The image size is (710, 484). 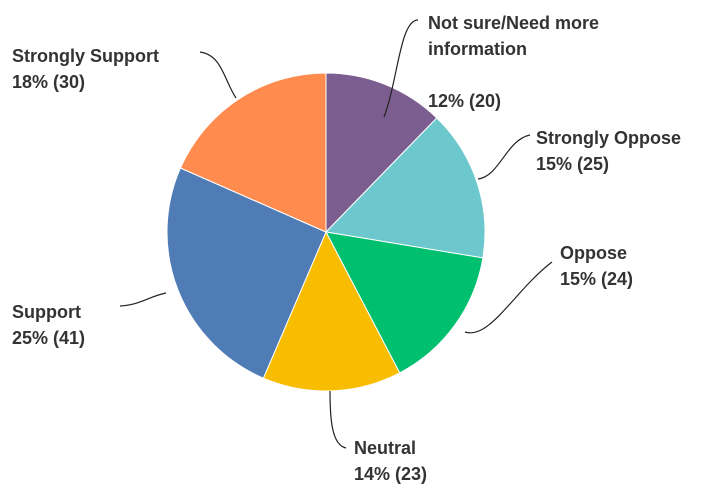 What do you see at coordinates (513, 23) in the screenshot?
I see `slice-label-0-line-0: Not sure/Need more` at bounding box center [513, 23].